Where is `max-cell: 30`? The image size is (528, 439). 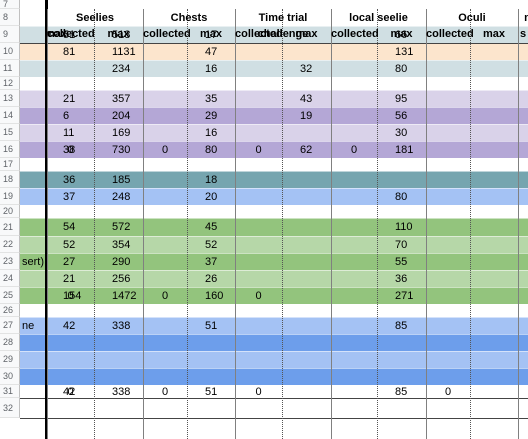
max-cell: 30 is located at coordinates (401, 132).